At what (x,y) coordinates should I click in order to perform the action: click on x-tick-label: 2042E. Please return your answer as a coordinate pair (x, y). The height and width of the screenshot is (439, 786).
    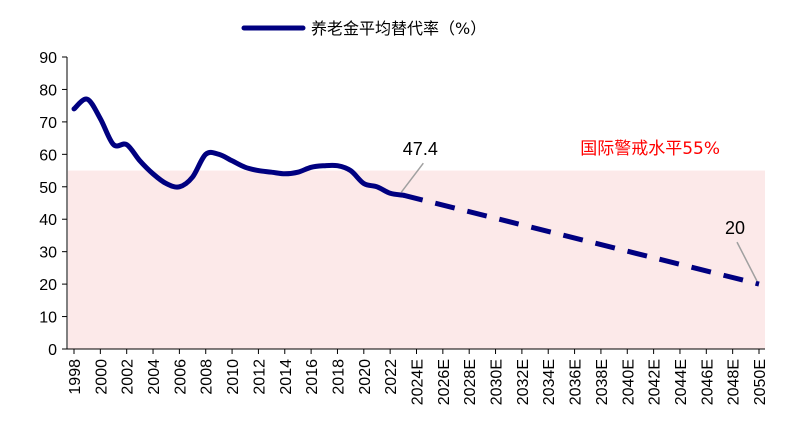
    Looking at the image, I should click on (655, 382).